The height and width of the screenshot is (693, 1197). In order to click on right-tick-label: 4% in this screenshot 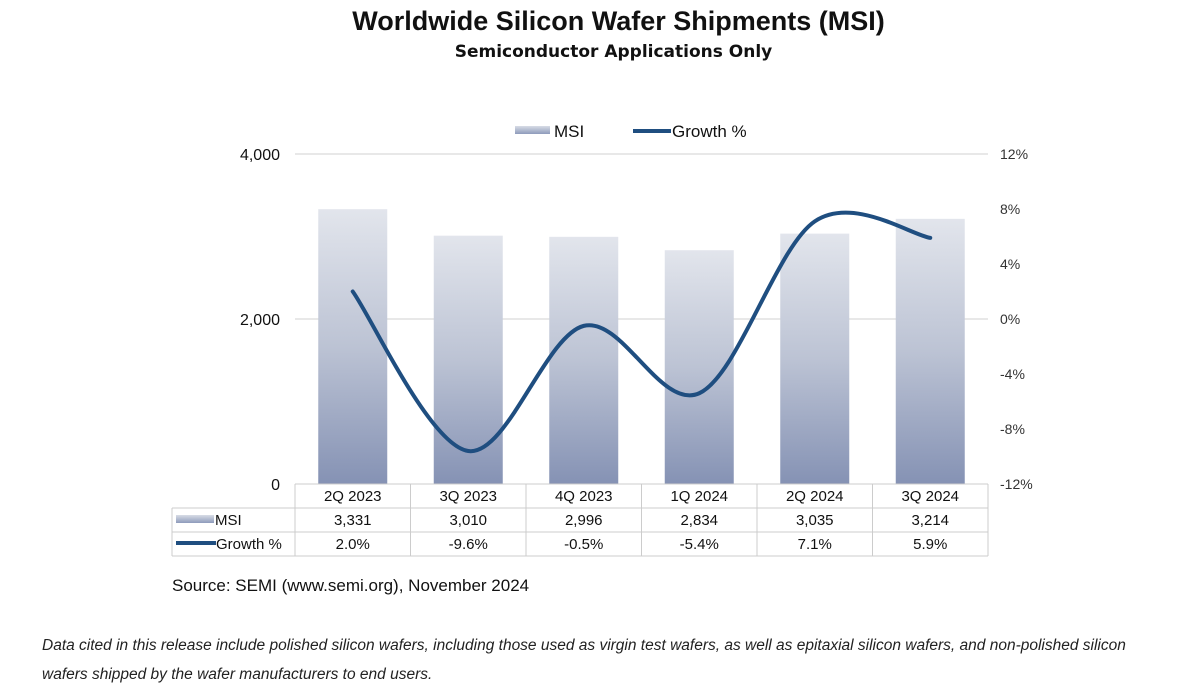, I will do `click(1010, 264)`.